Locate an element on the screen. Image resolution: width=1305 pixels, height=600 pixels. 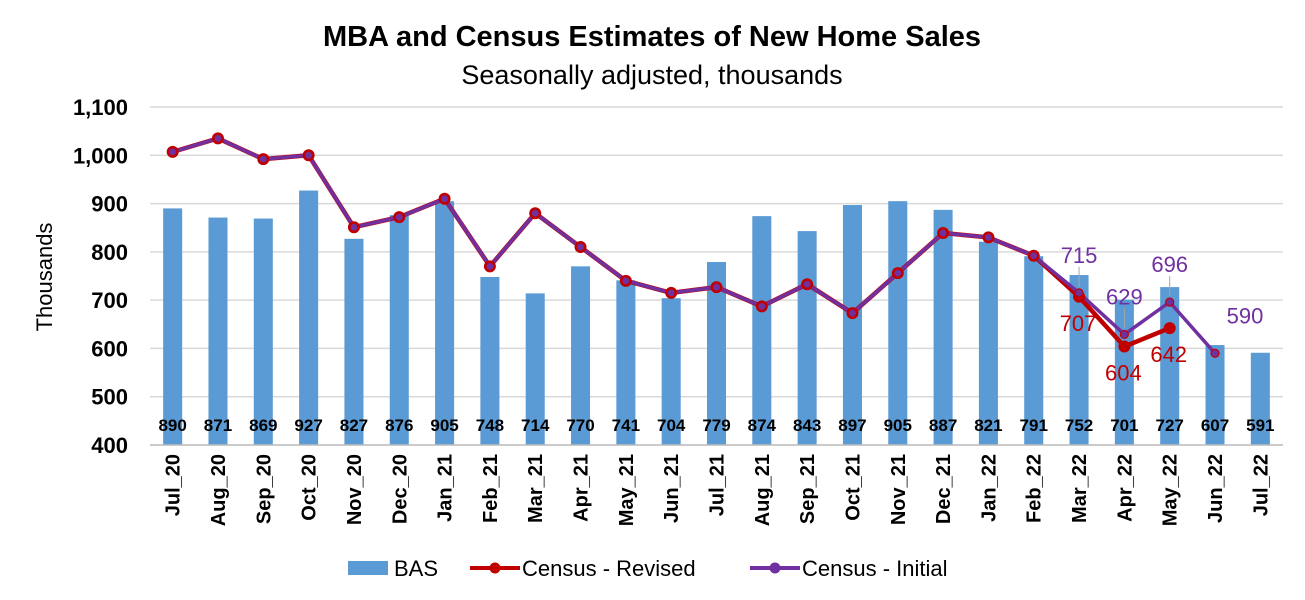
y-tick-label: 500 is located at coordinates (109, 397).